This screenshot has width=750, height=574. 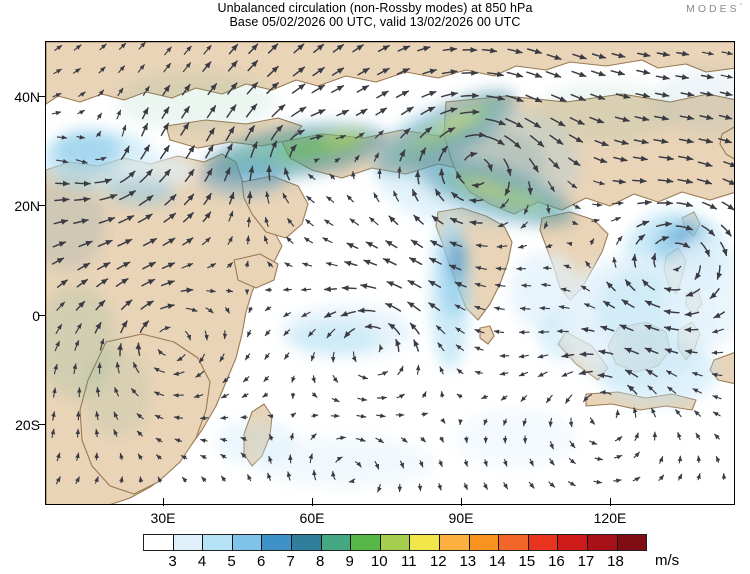 What do you see at coordinates (312, 518) in the screenshot?
I see `x-tick-label-60e: 60E` at bounding box center [312, 518].